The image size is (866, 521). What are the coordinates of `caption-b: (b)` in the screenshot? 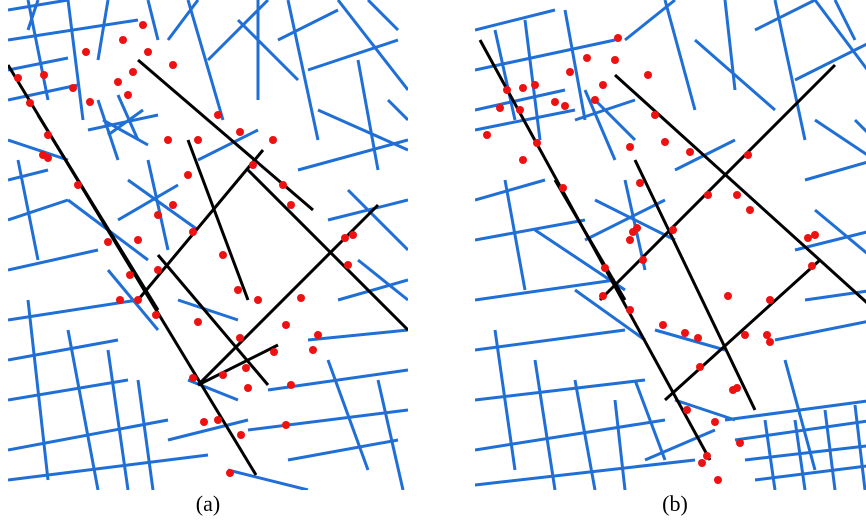 It's located at (675, 503).